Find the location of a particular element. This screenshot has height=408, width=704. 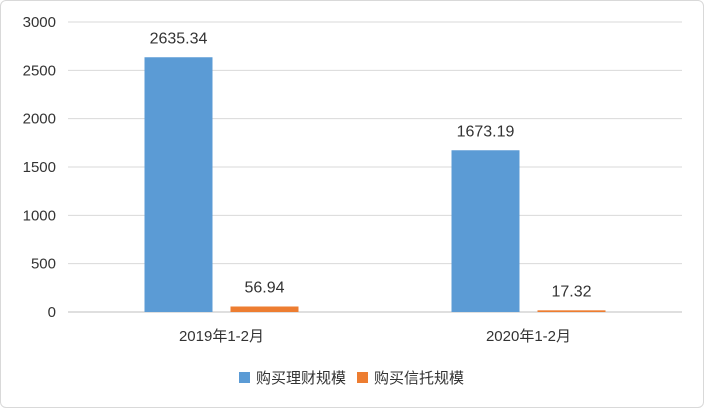

data-label: 1673.19 is located at coordinates (486, 131).